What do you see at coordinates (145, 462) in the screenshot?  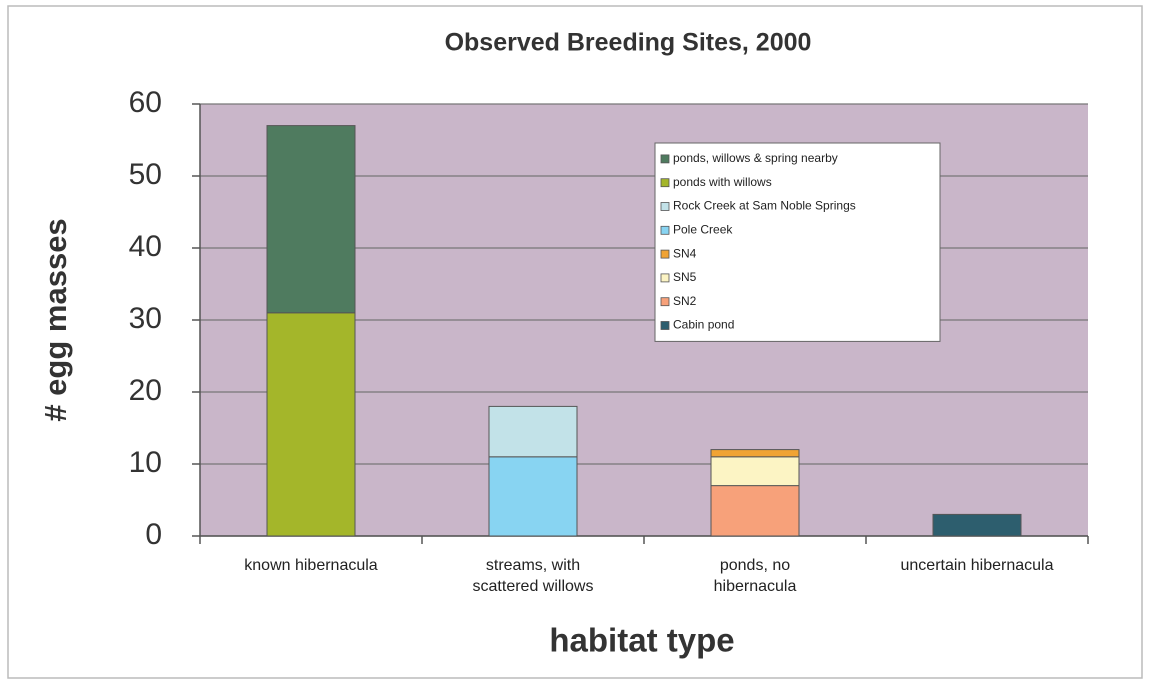 I see `y-tick-label: 10` at bounding box center [145, 462].